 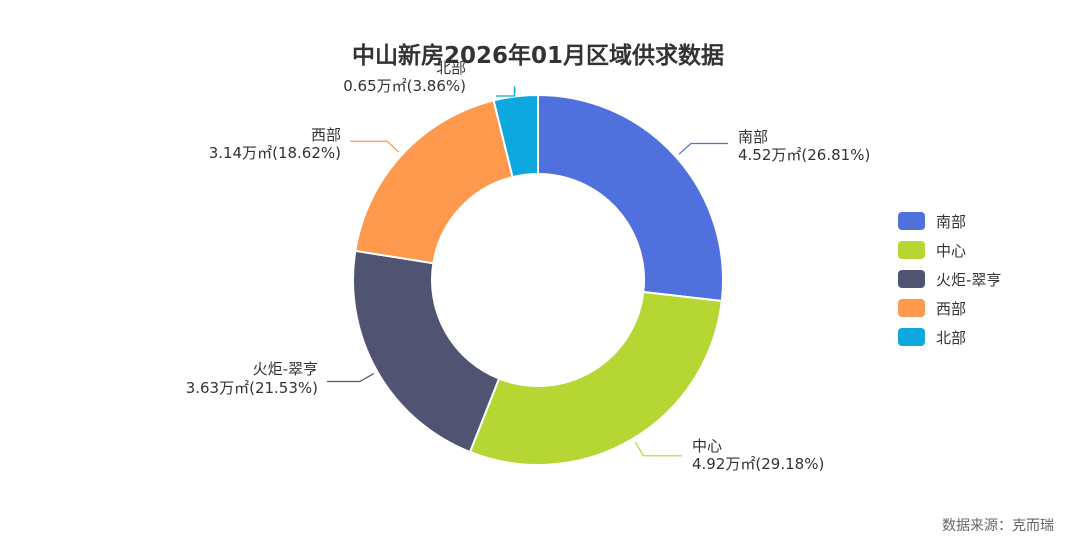 I want to click on slice-label-value-3: 3.14万㎡(18.62%), so click(x=275, y=153).